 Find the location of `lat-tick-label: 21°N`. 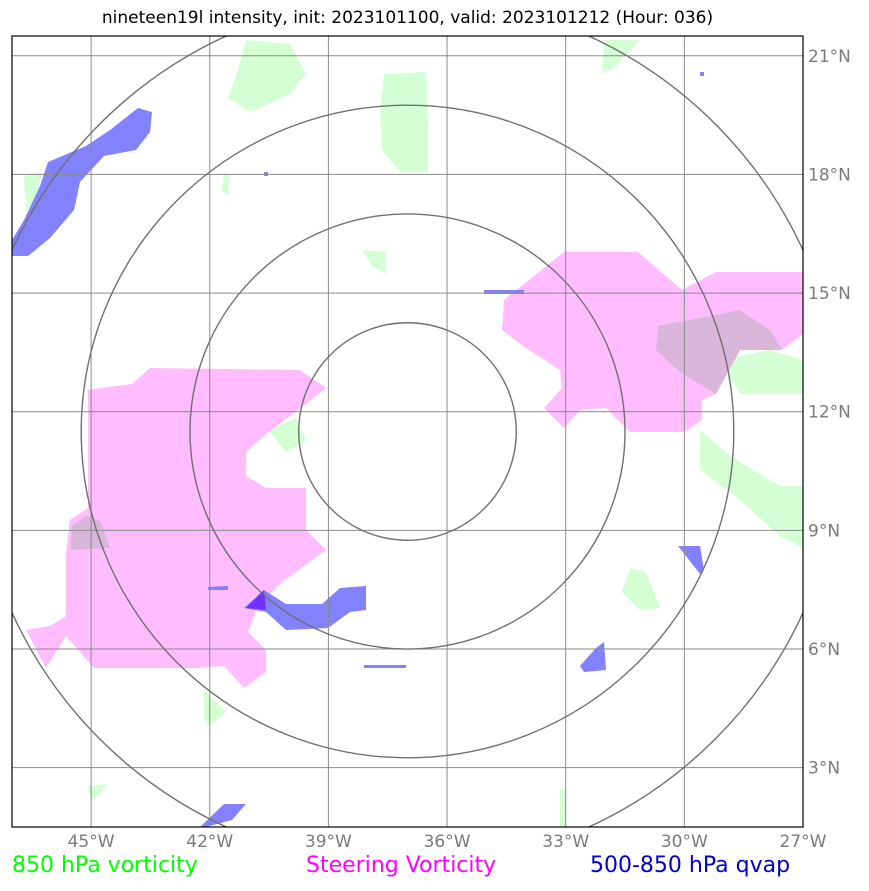

lat-tick-label: 21°N is located at coordinates (829, 57).